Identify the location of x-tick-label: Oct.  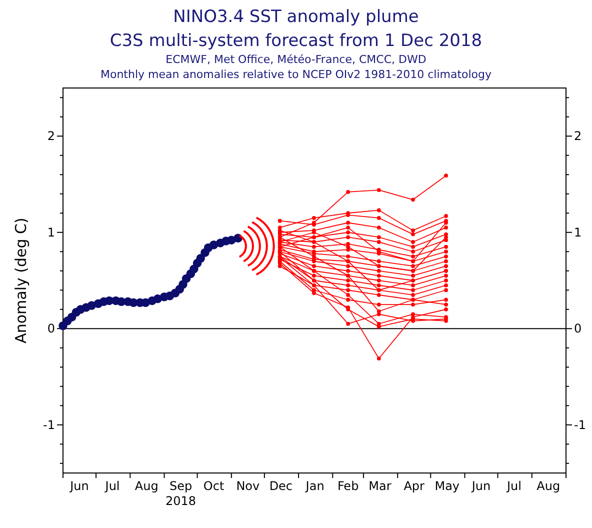
(213, 486).